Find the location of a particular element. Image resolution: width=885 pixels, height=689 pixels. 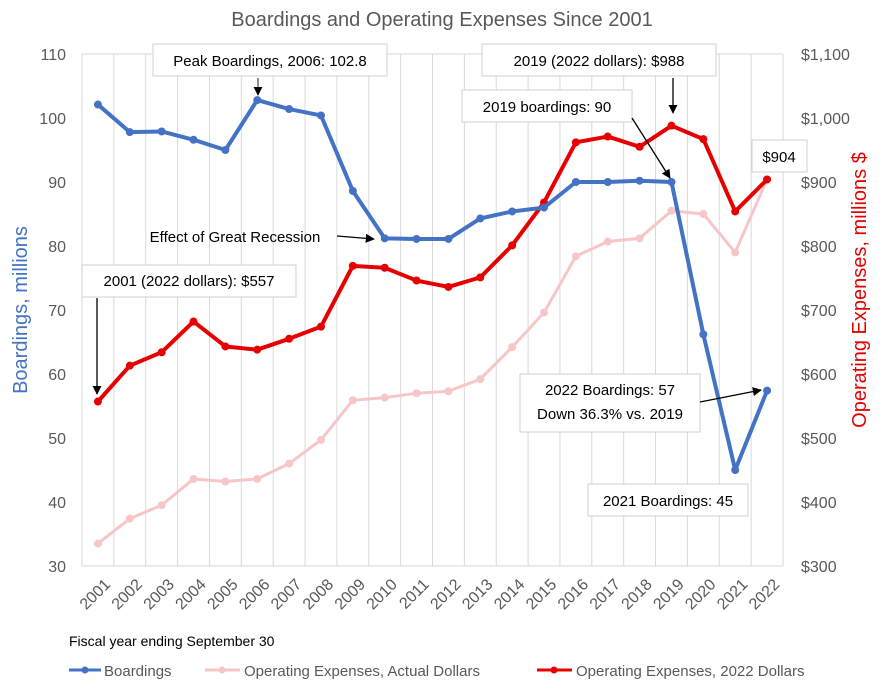

x-tick-label: 2016 is located at coordinates (573, 594).